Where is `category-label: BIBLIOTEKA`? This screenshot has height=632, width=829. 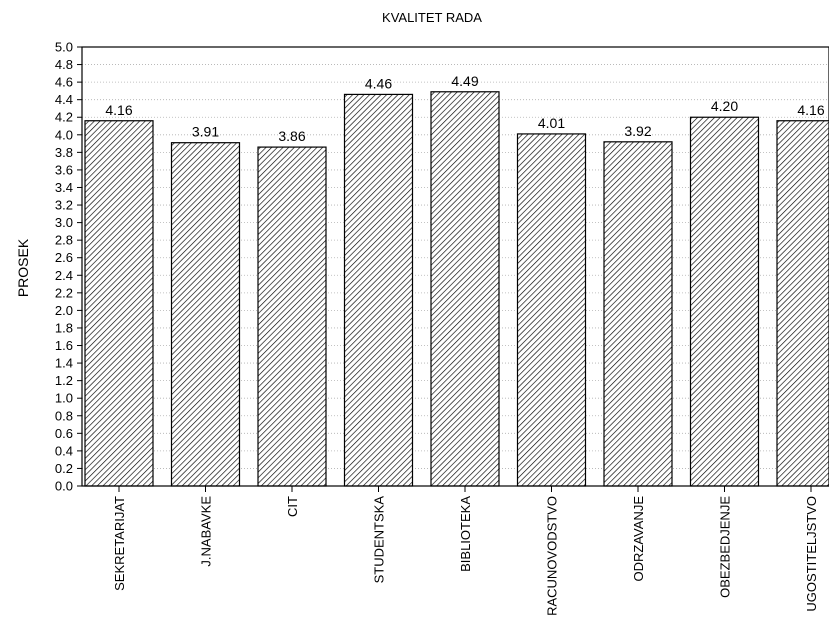
category-label: BIBLIOTEKA is located at coordinates (465, 534).